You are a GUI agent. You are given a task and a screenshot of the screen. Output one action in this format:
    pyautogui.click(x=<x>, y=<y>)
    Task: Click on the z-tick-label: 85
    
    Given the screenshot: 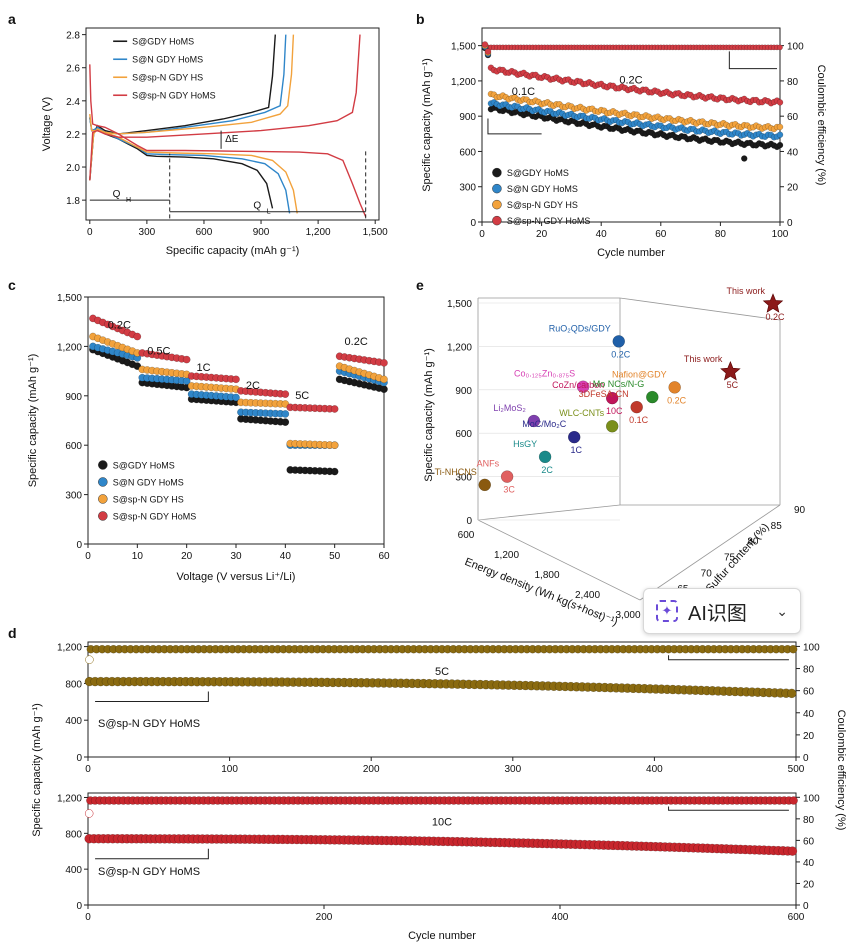 What is the action you would take?
    pyautogui.click(x=777, y=526)
    